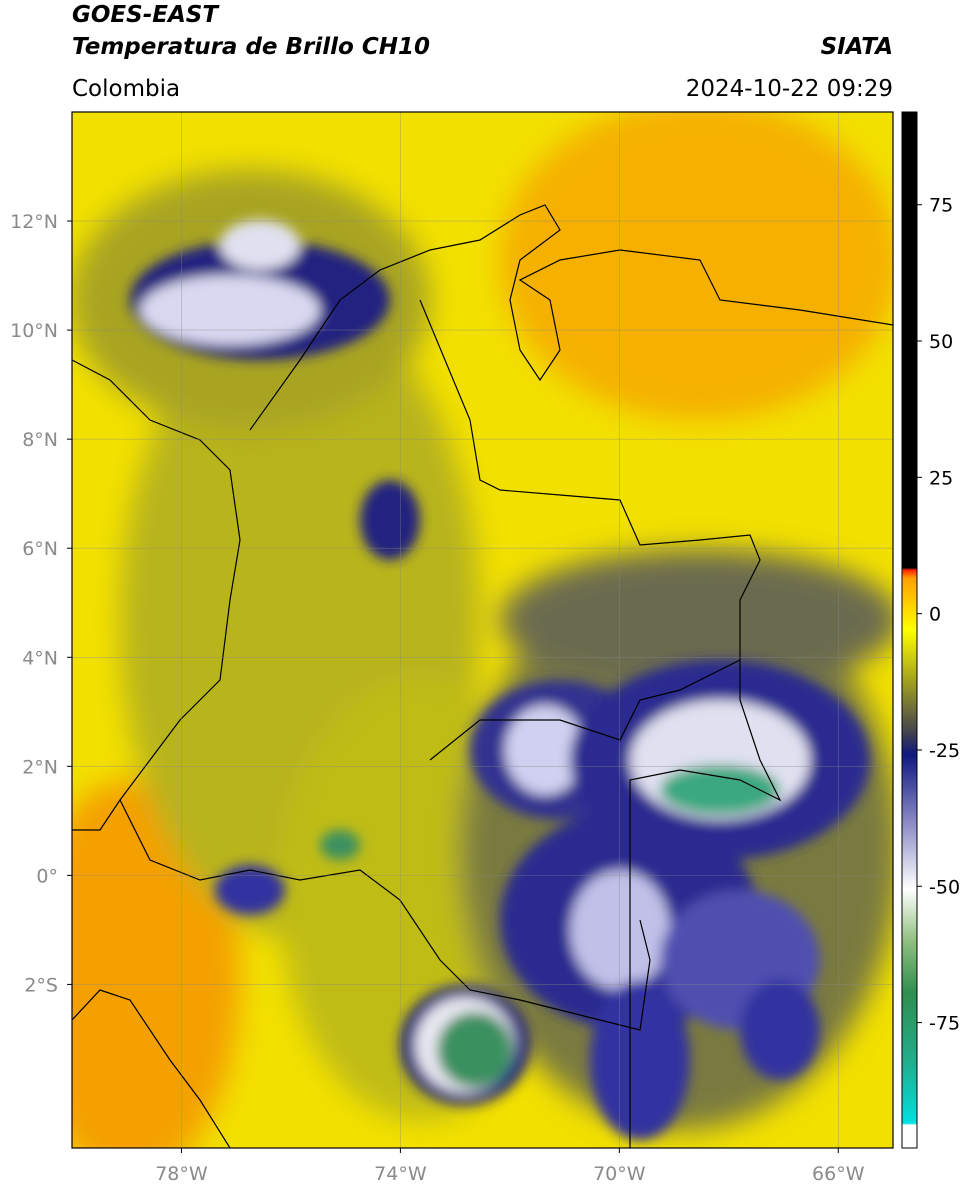 This screenshot has width=966, height=1194. Describe the element at coordinates (944, 751) in the screenshot. I see `colorbar-tick-label: -25` at that location.